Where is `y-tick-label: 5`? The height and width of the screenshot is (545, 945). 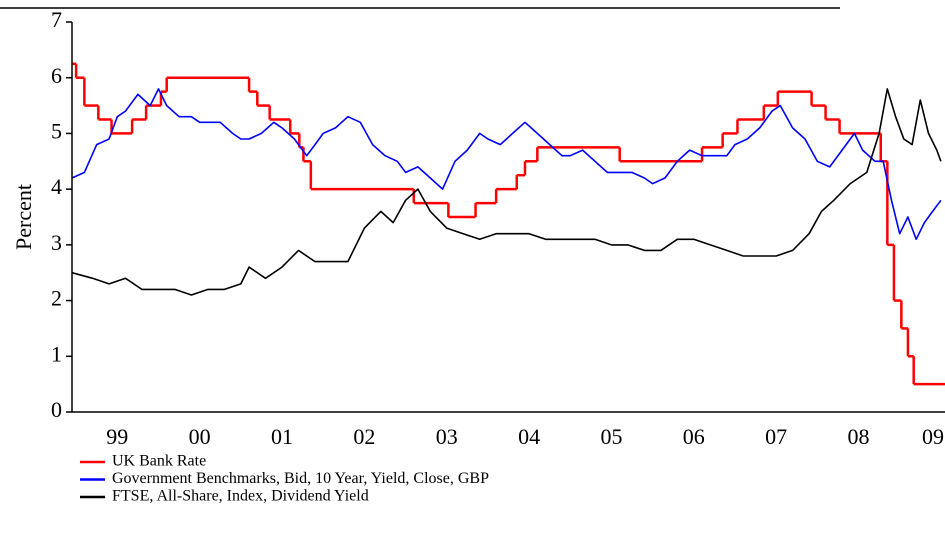
y-tick-label: 5 is located at coordinates (56, 130).